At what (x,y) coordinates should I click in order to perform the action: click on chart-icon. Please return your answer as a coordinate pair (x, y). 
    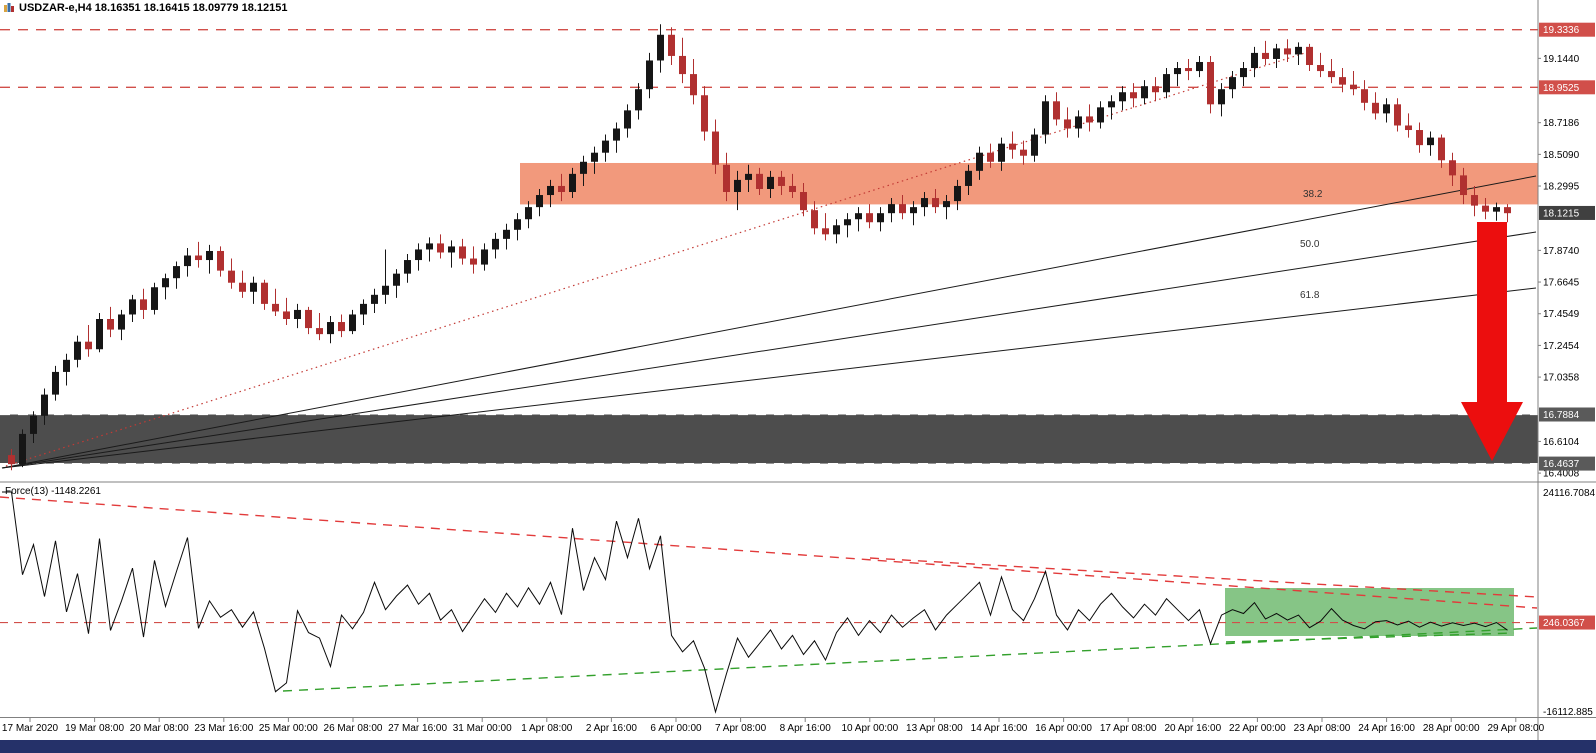
    Looking at the image, I should click on (9, 8).